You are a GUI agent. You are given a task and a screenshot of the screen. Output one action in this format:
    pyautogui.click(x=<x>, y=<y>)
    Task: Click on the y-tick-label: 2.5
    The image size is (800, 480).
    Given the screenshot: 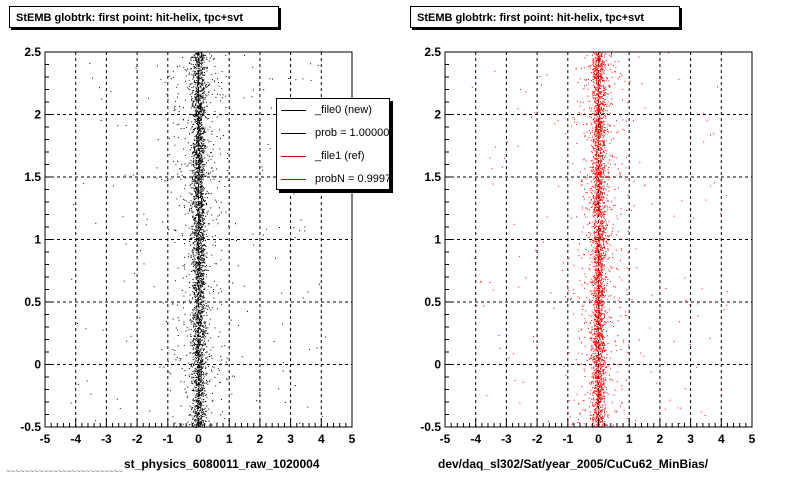 What is the action you would take?
    pyautogui.click(x=32, y=52)
    